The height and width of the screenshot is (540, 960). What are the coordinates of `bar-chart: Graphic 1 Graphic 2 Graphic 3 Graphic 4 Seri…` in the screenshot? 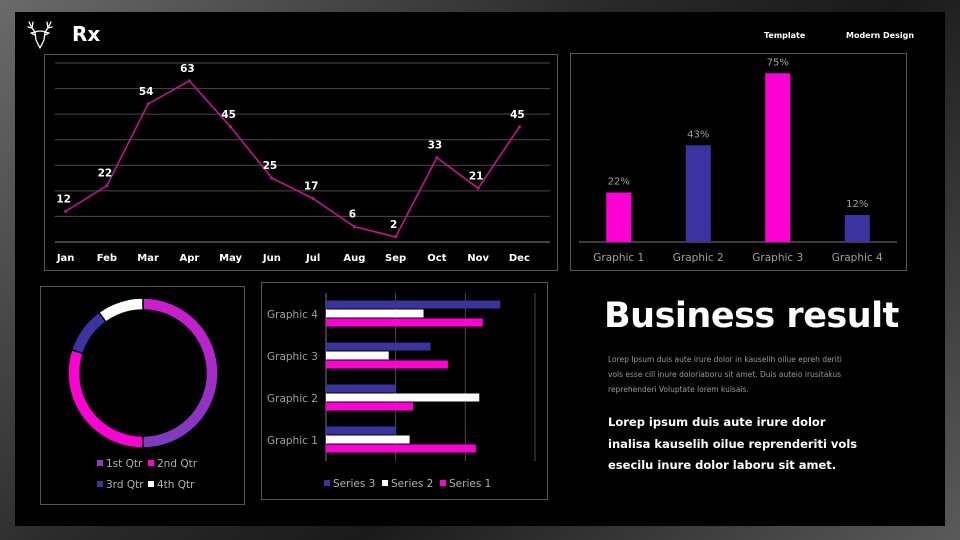 It's located at (401, 391).